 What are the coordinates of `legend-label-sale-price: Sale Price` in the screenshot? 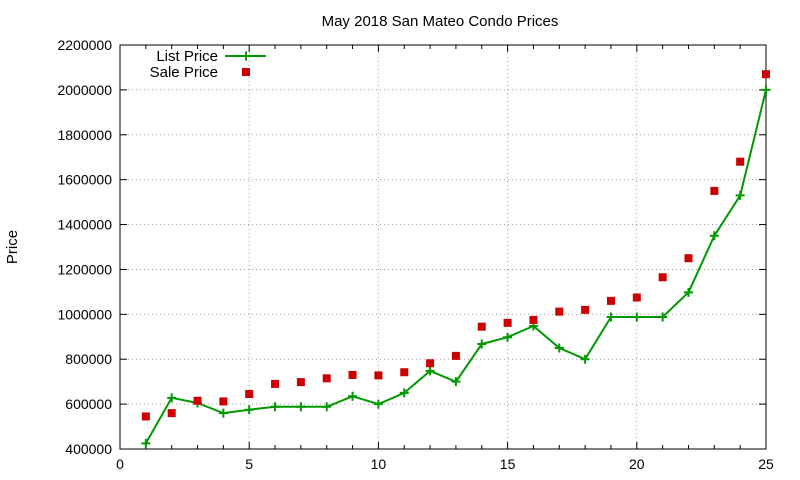 It's located at (184, 72).